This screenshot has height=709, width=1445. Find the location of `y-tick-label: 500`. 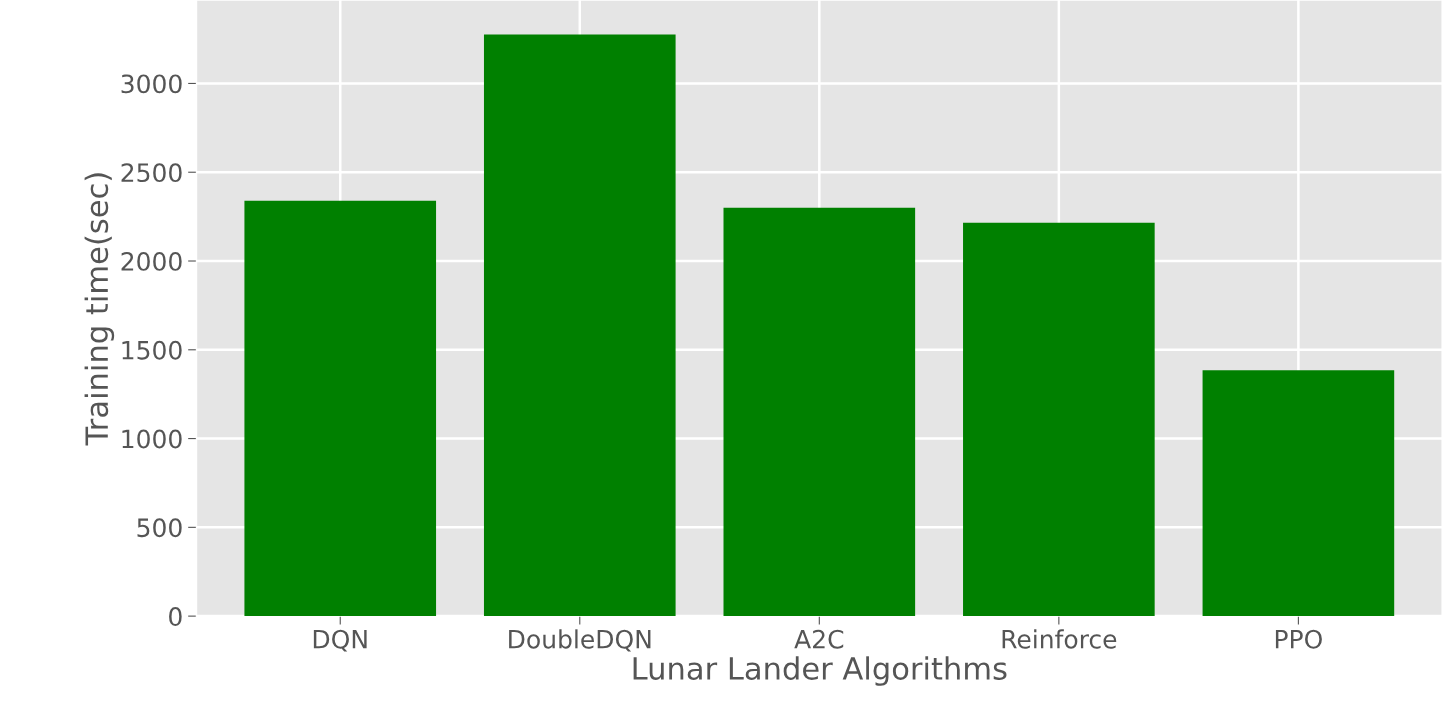

y-tick-label: 500 is located at coordinates (159, 528).